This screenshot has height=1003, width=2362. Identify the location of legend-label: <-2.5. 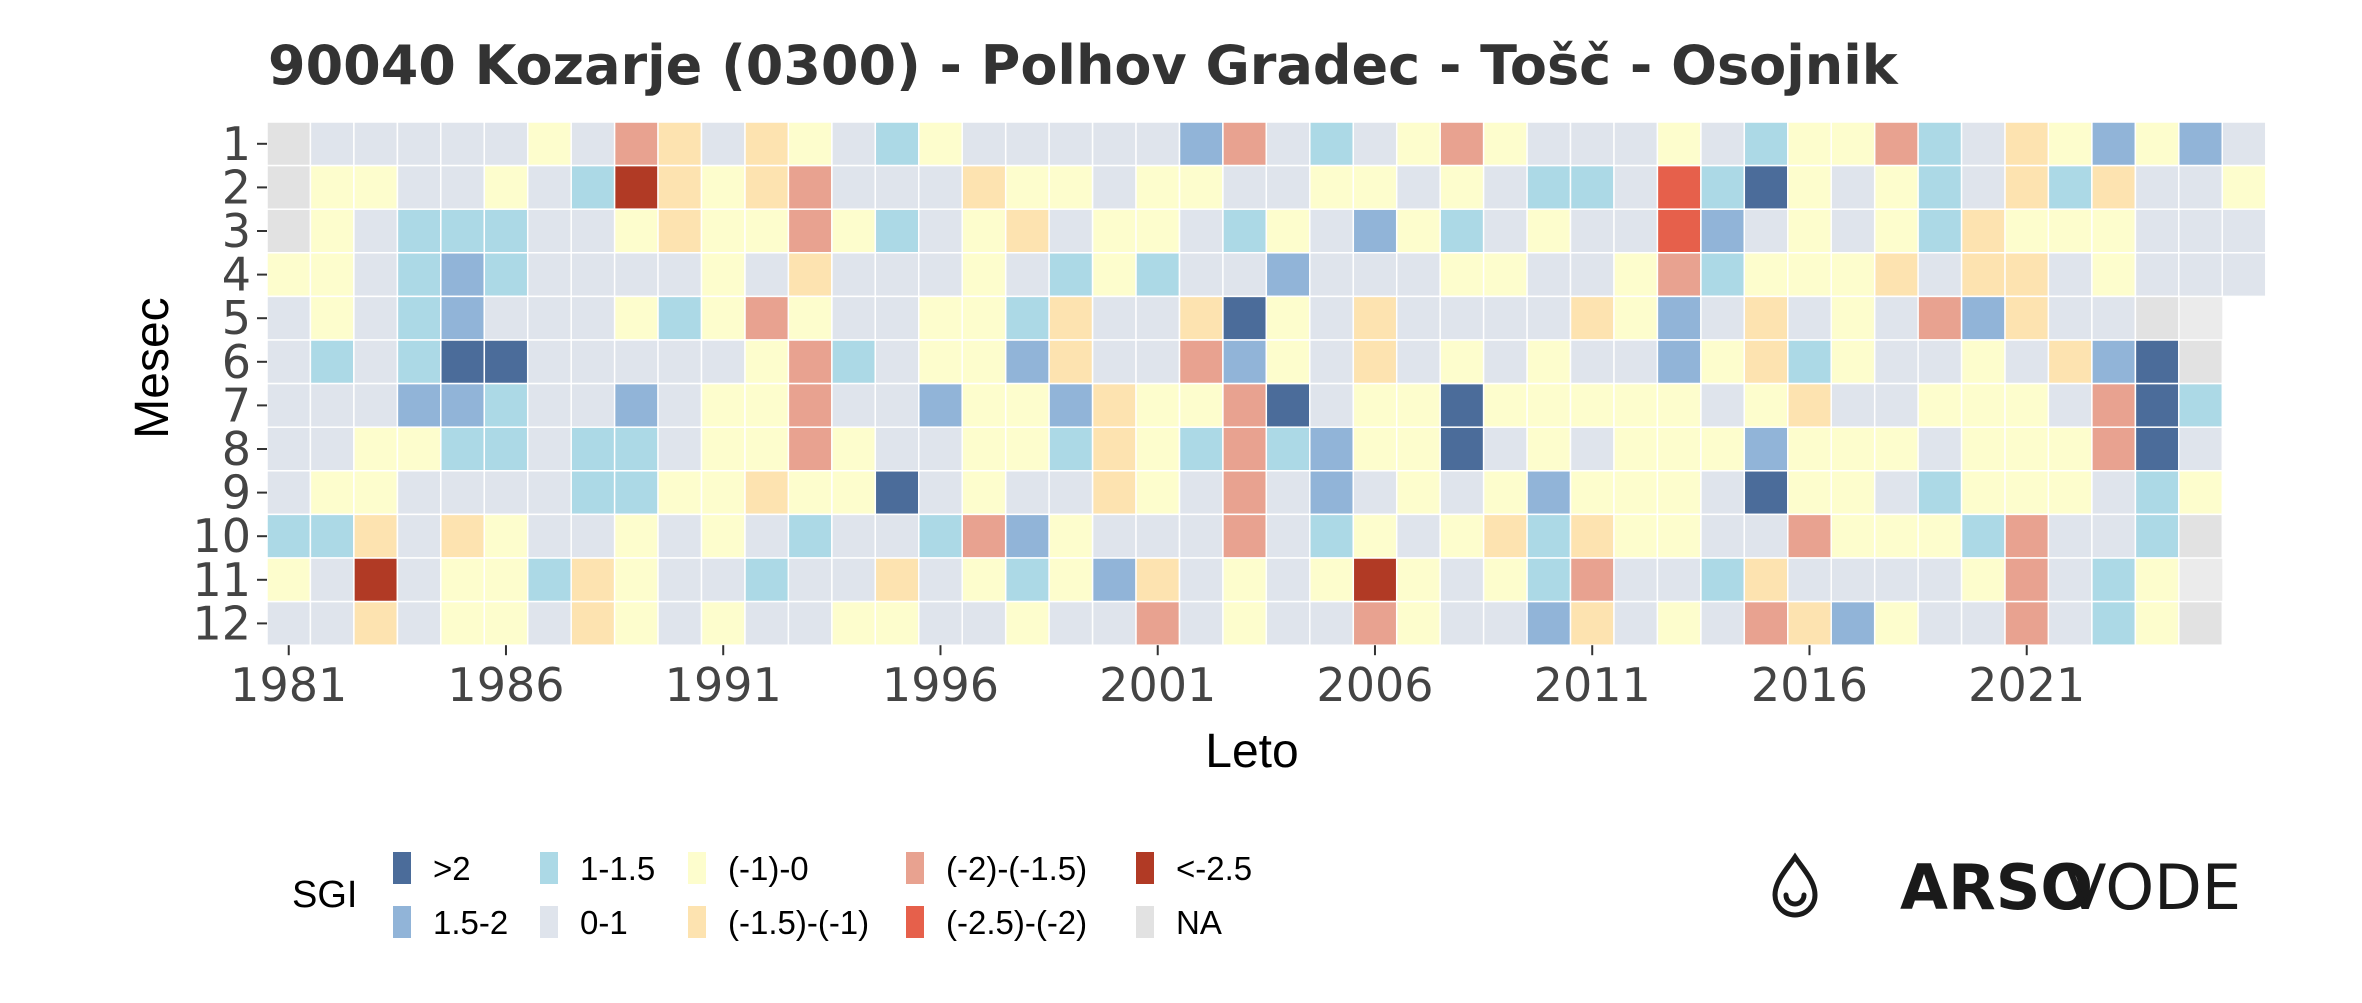
(1214, 868).